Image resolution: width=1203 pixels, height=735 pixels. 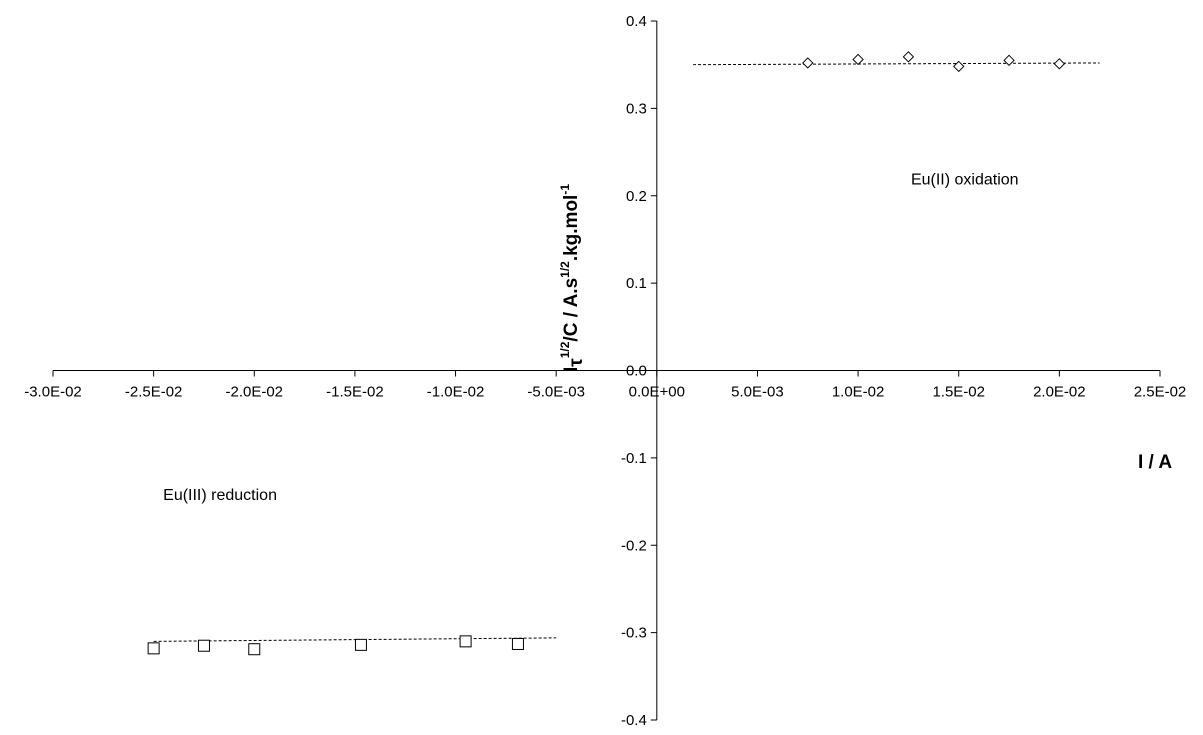 I want to click on y-axis-label: Iτ1/2/C / A.s1/2.kg.mol-1, so click(x=572, y=278).